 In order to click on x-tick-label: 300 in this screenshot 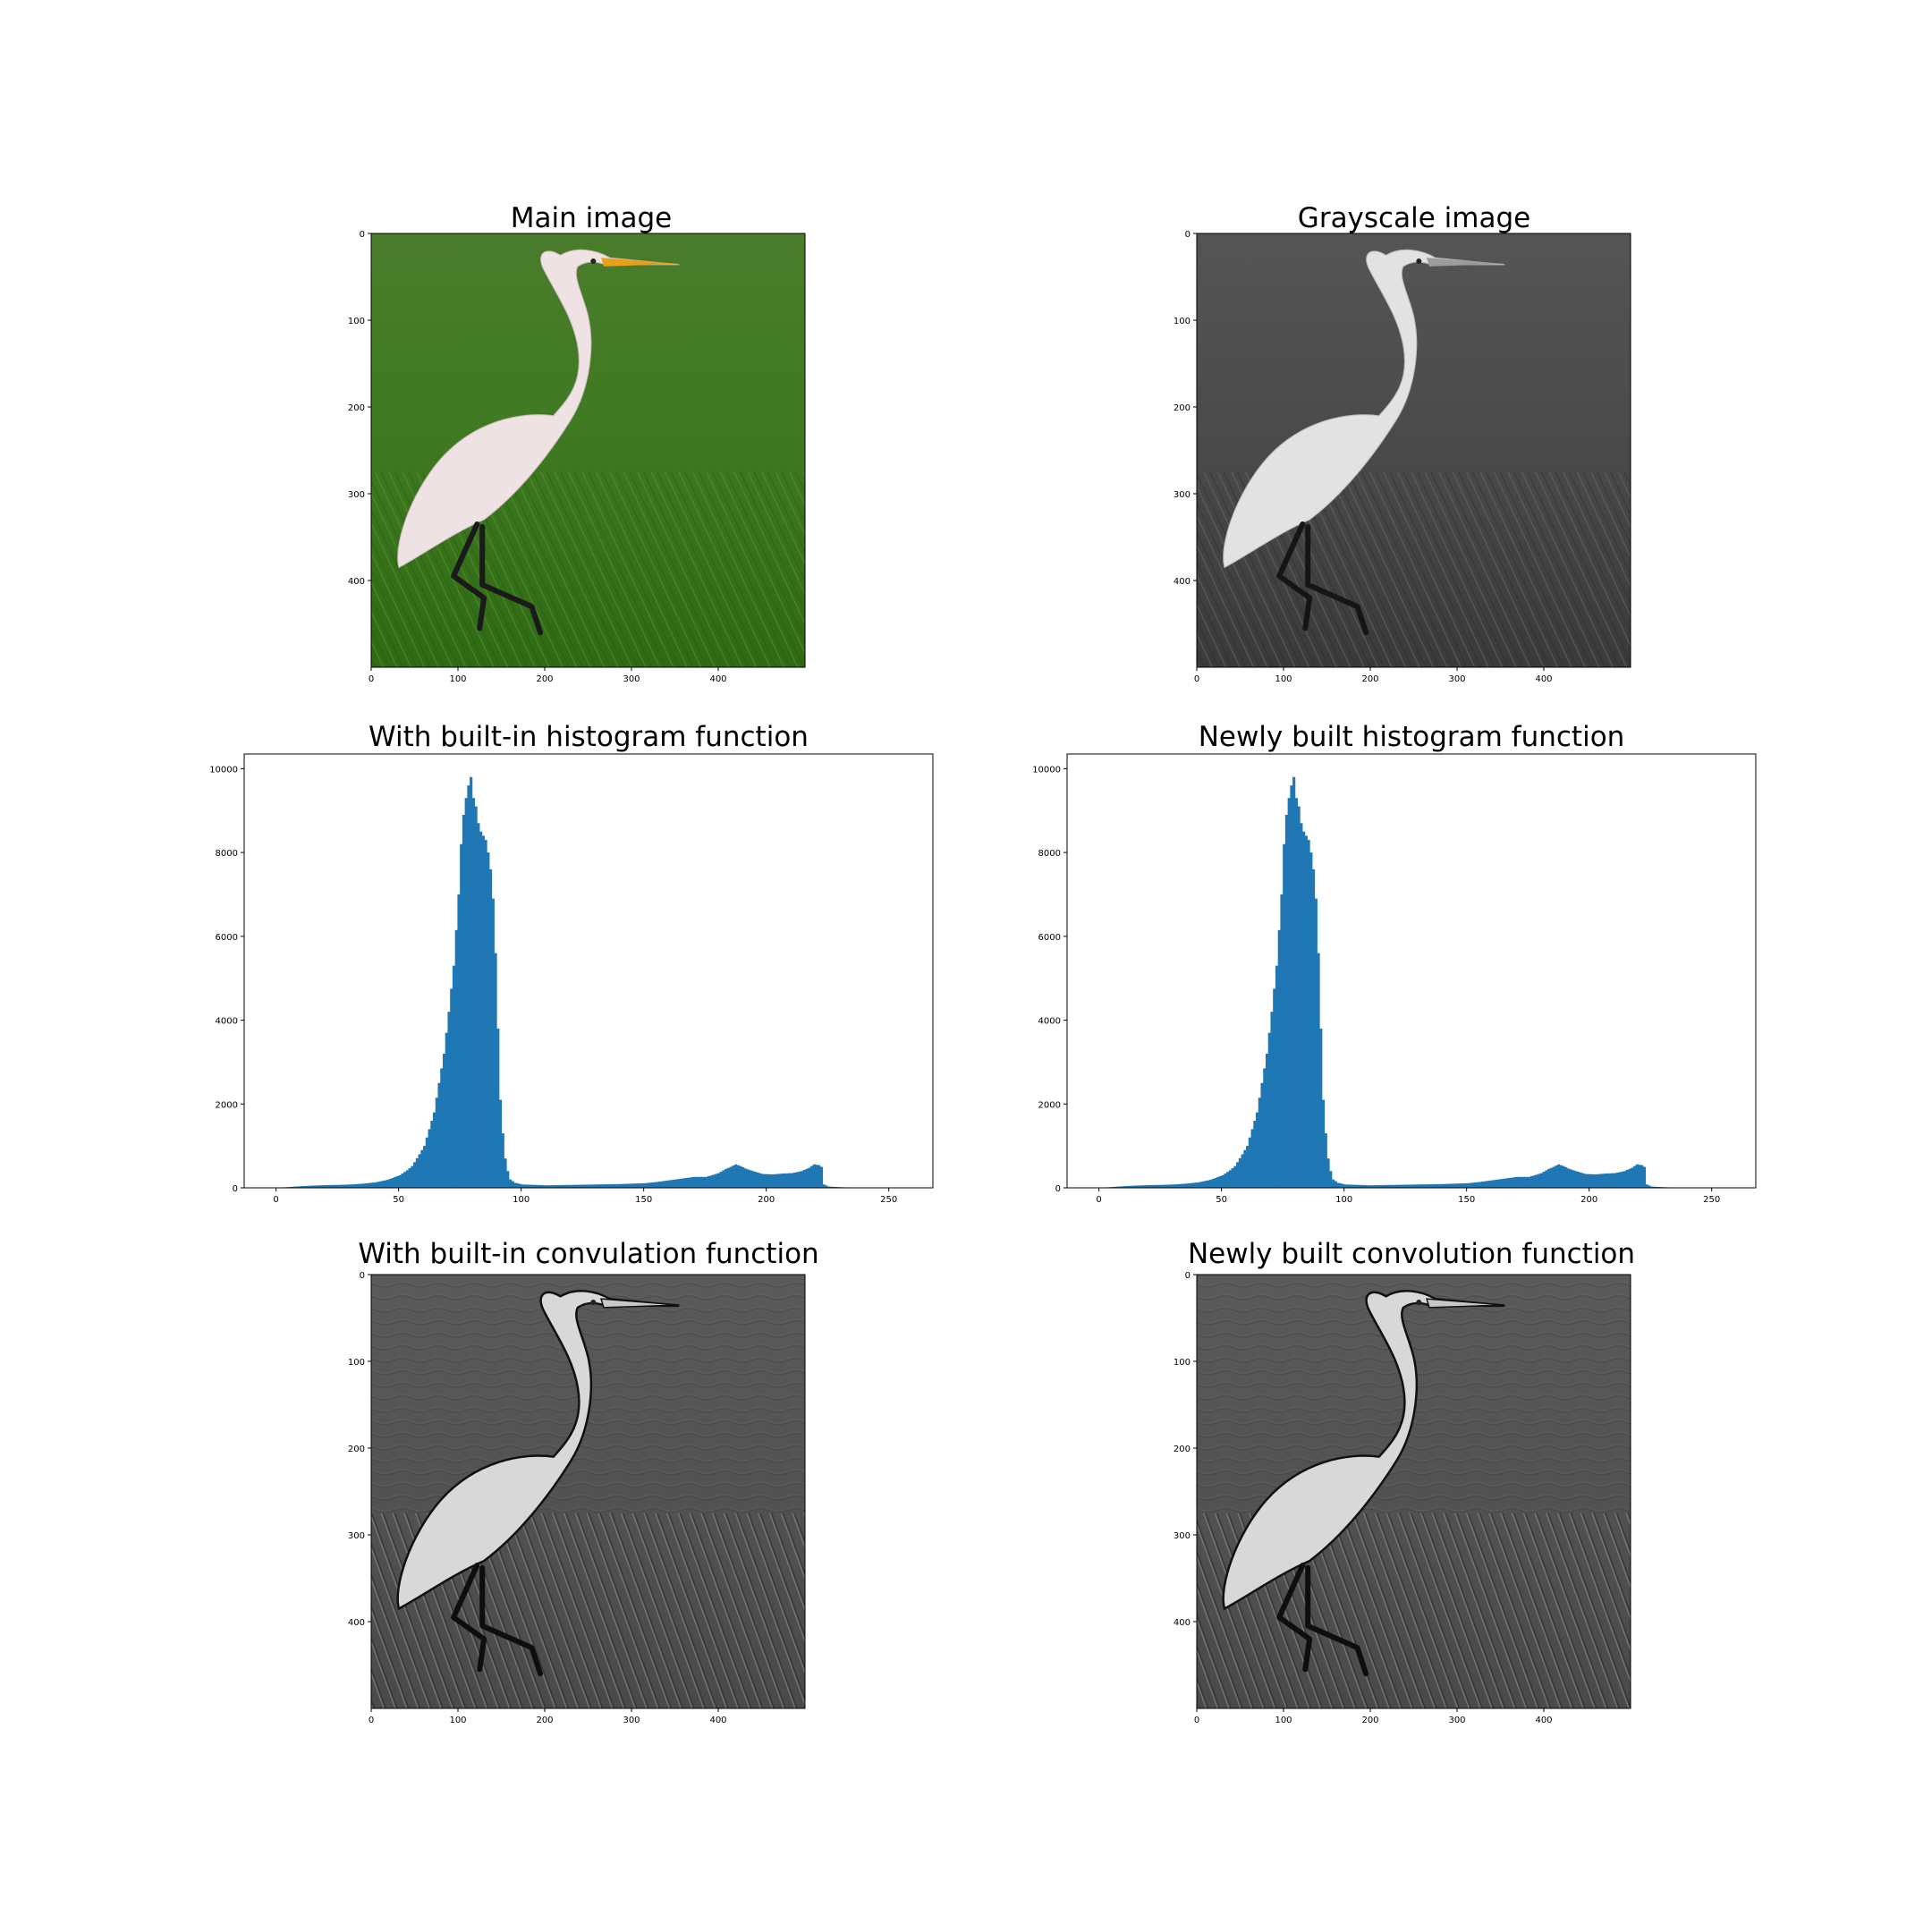, I will do `click(1456, 679)`.